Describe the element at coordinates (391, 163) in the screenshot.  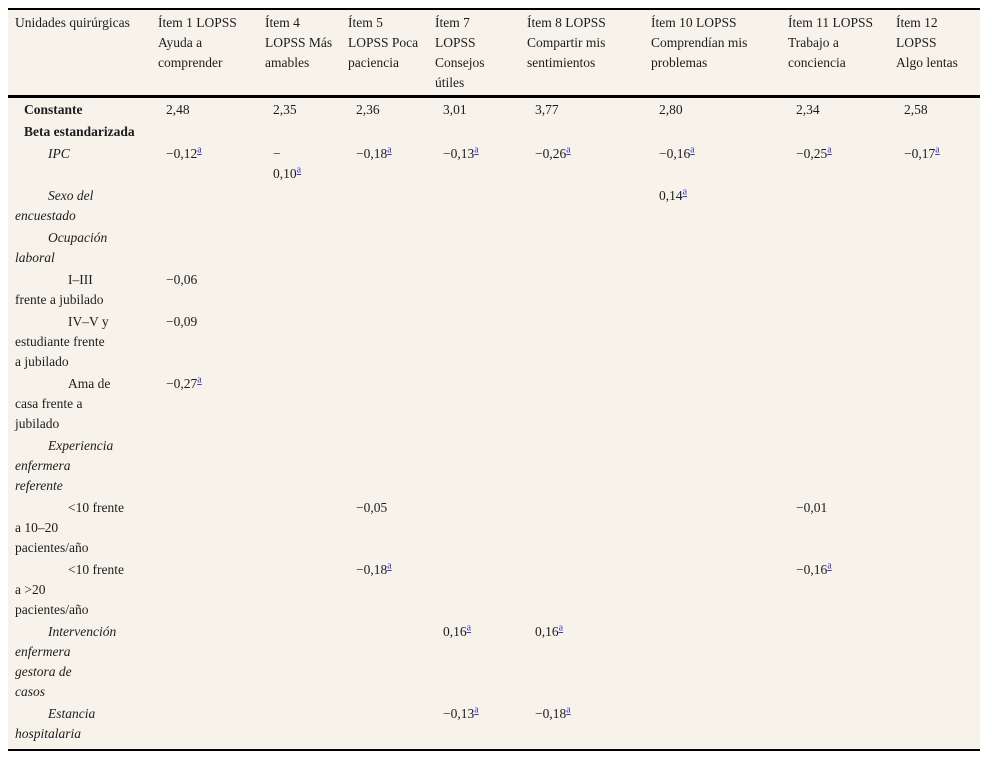
I see `value-cell: −0,18a` at that location.